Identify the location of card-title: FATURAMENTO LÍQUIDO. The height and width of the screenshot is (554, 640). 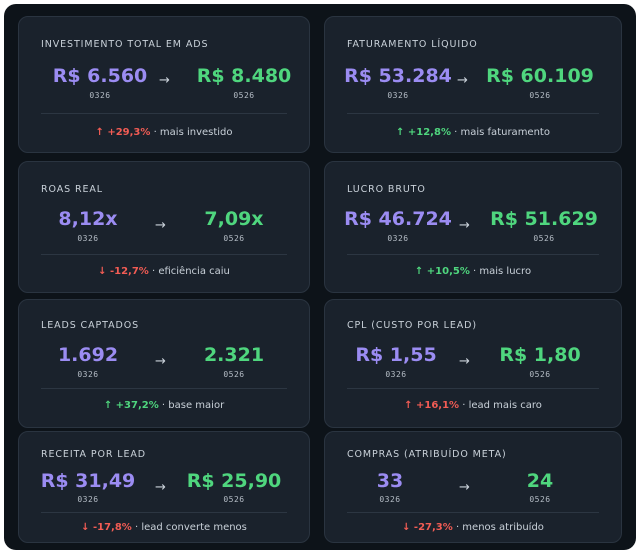
(412, 44).